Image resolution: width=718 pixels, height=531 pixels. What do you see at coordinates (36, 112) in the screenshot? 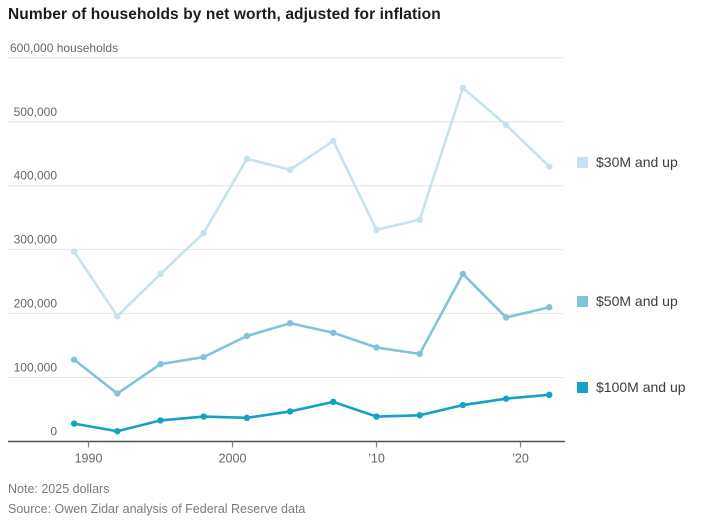
I see `y-tick-label: 500,000` at bounding box center [36, 112].